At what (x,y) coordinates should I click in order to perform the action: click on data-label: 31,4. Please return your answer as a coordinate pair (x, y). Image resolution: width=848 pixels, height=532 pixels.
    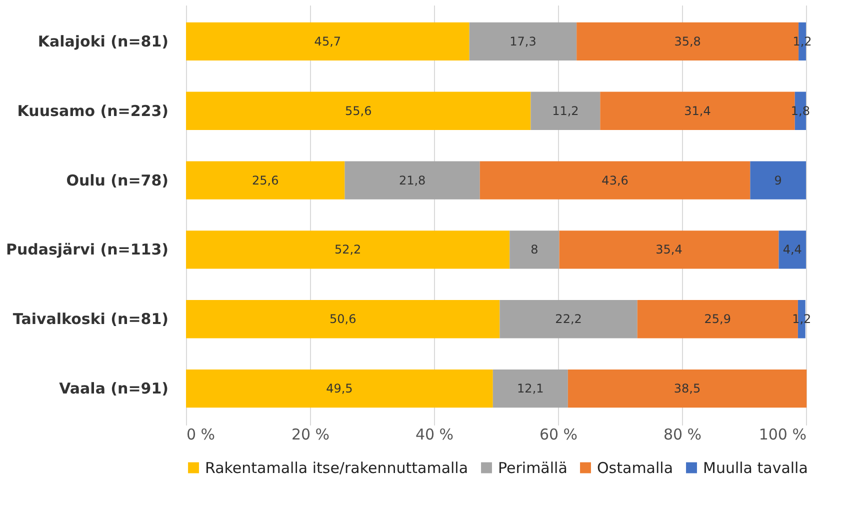
    Looking at the image, I should click on (697, 111).